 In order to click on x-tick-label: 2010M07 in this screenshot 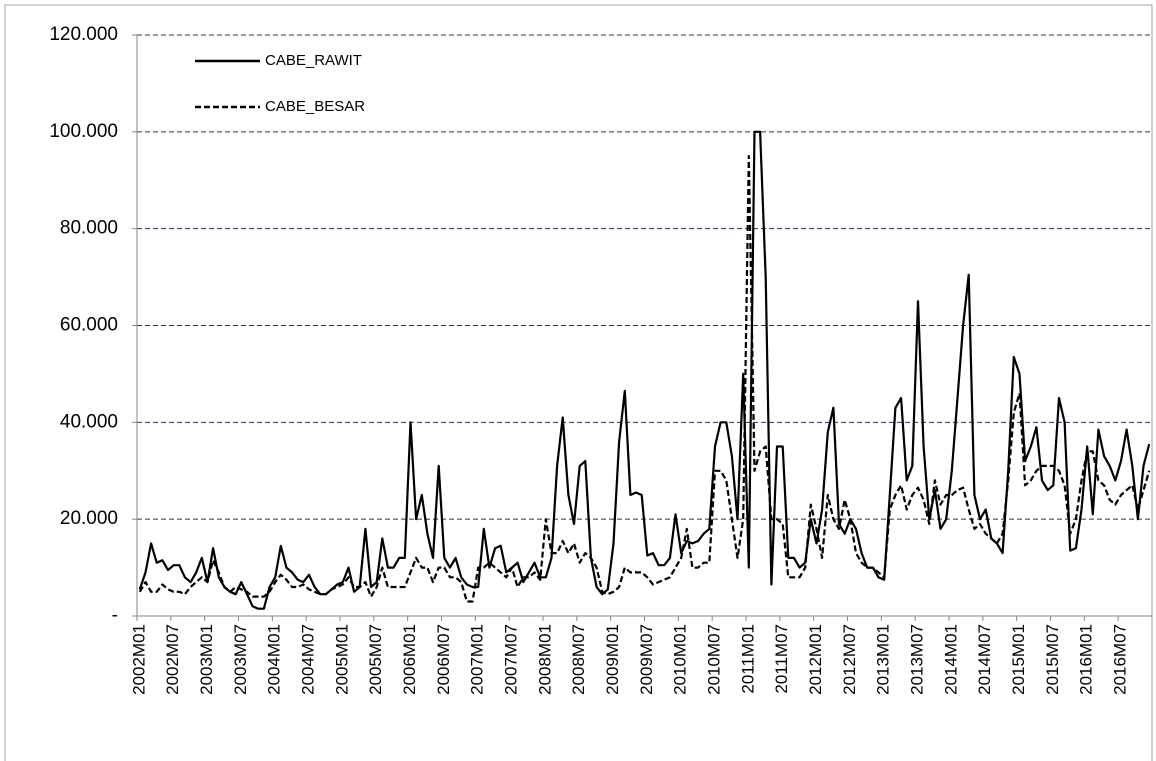, I will do `click(713, 659)`.